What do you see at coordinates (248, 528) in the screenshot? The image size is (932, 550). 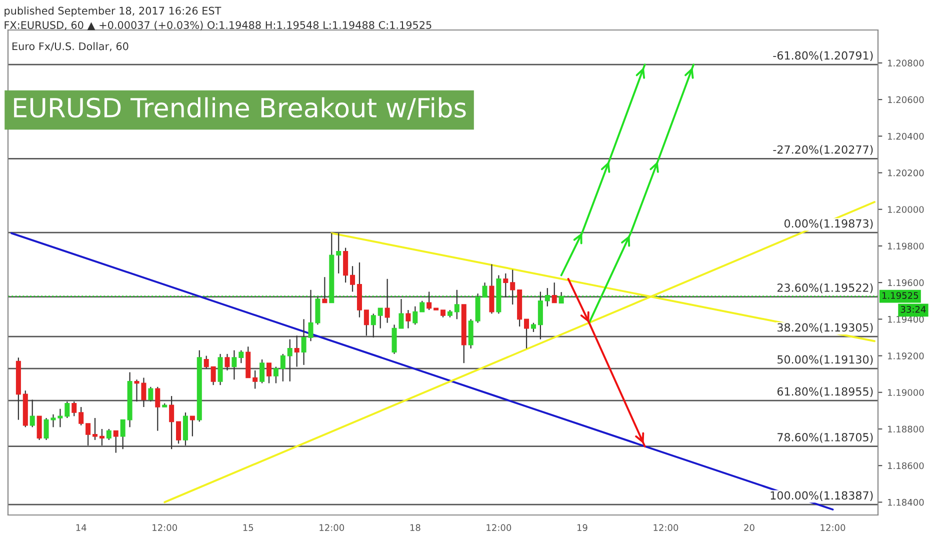 I see `x-tick-label: 15` at bounding box center [248, 528].